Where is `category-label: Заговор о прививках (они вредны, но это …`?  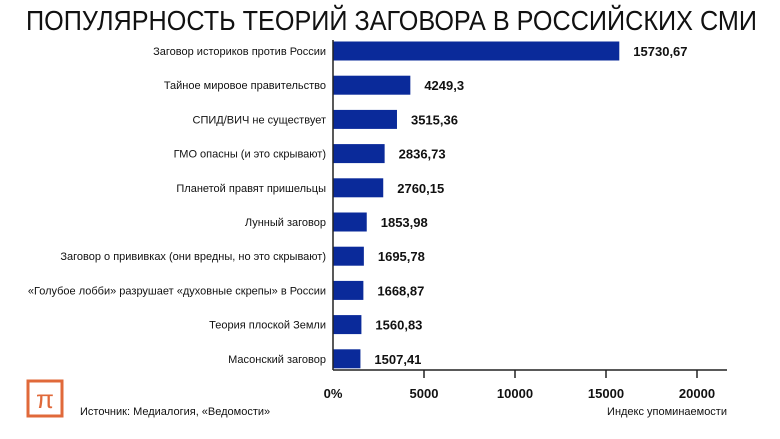
category-label: Заговор о прививках (они вредны, но это … is located at coordinates (193, 257).